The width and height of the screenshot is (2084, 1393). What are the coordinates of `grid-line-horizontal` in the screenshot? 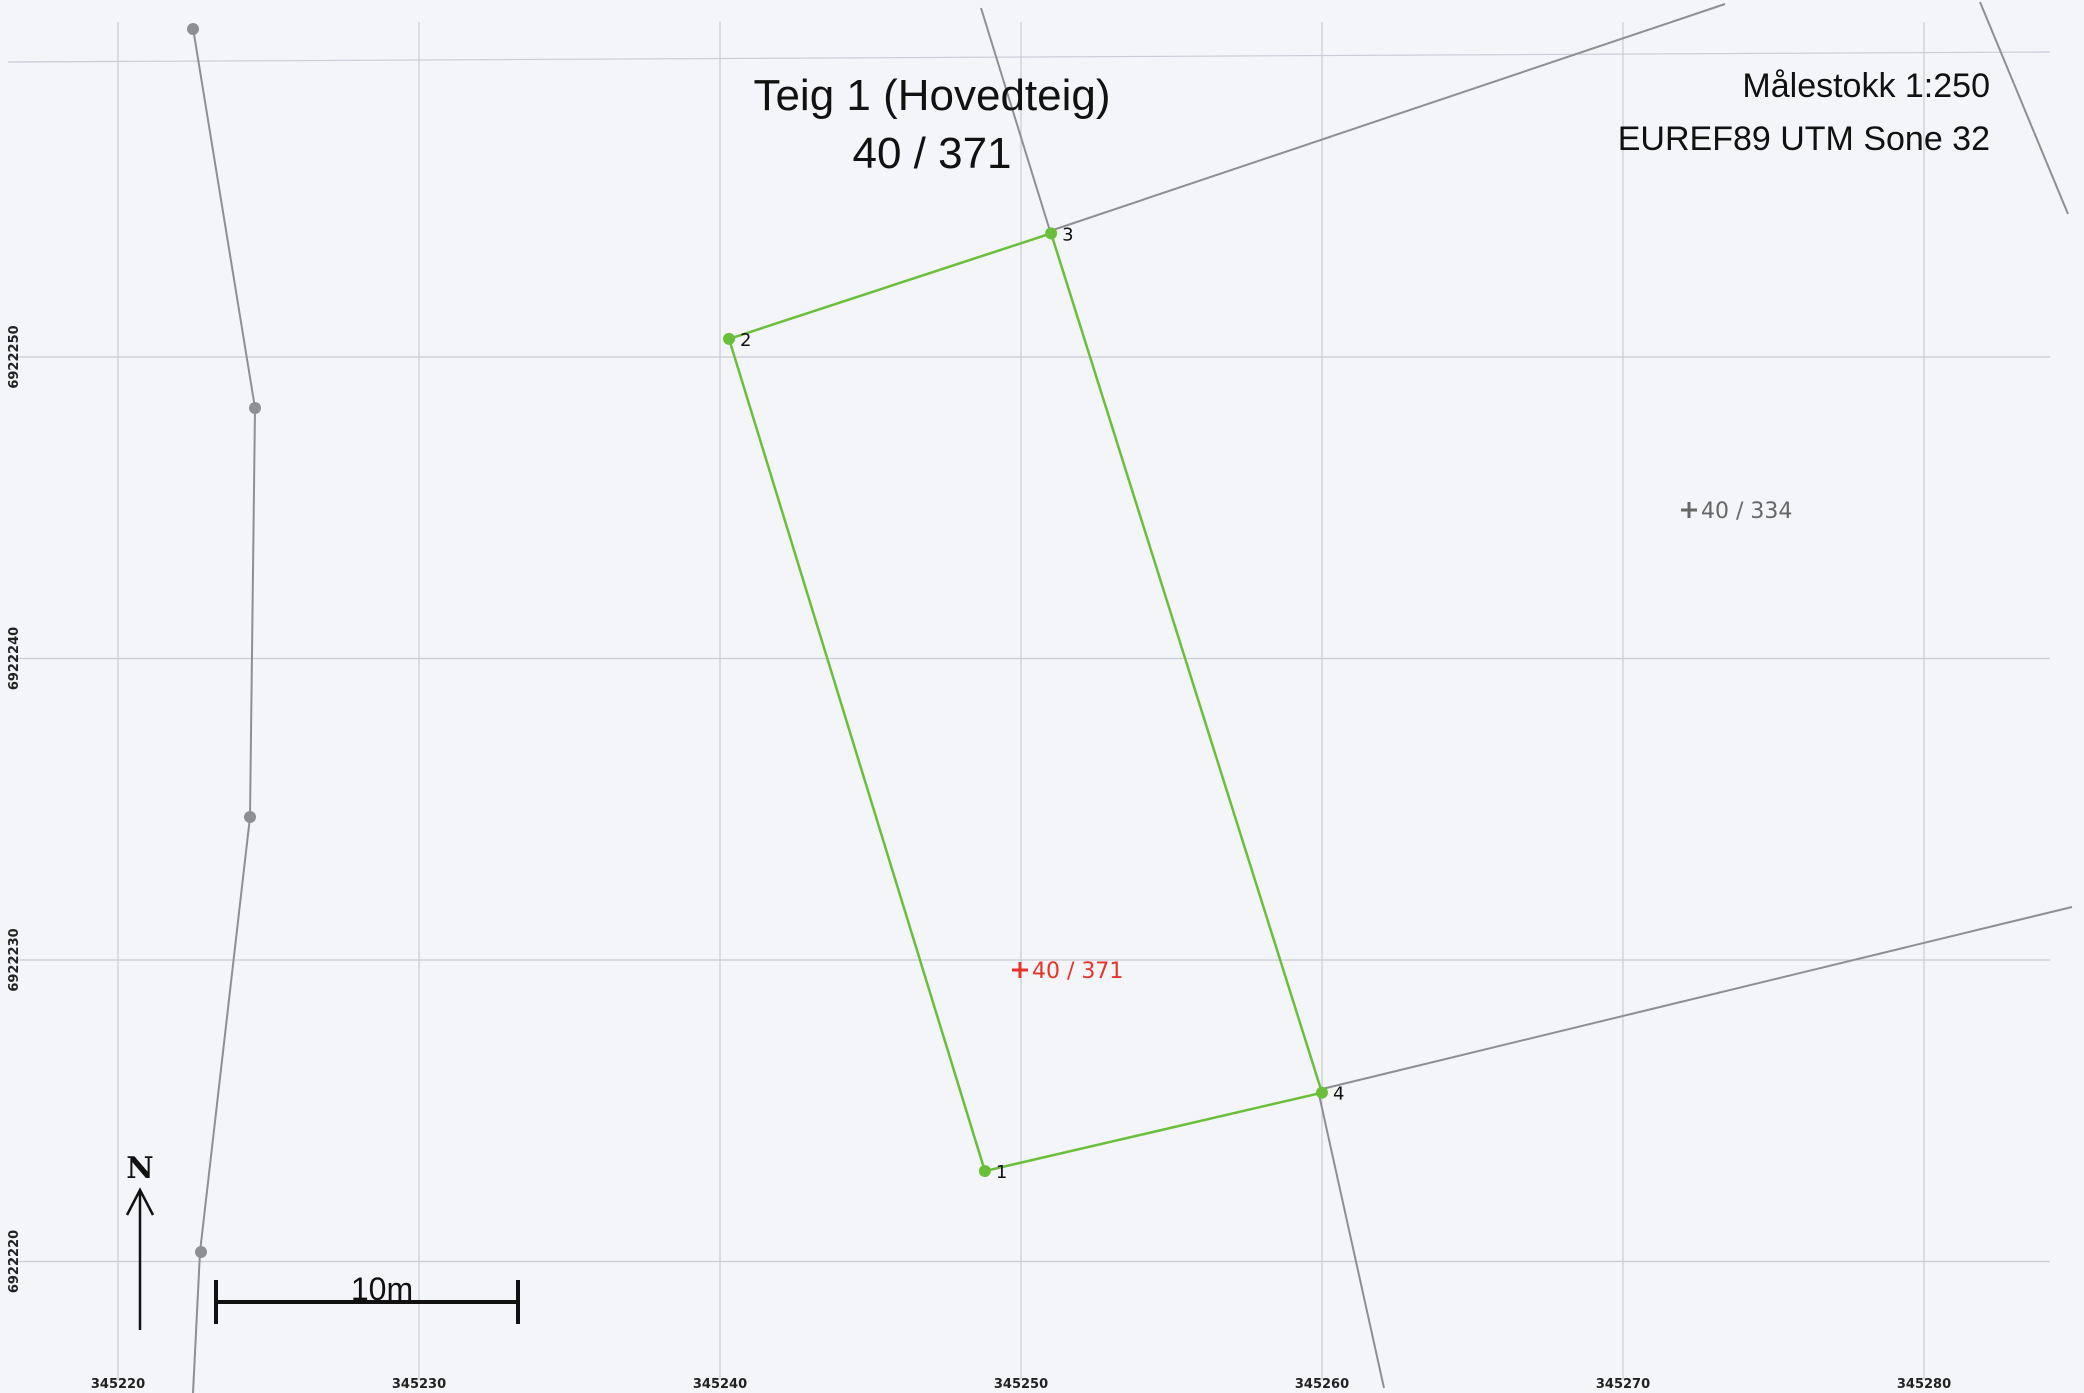 It's located at (1029, 57).